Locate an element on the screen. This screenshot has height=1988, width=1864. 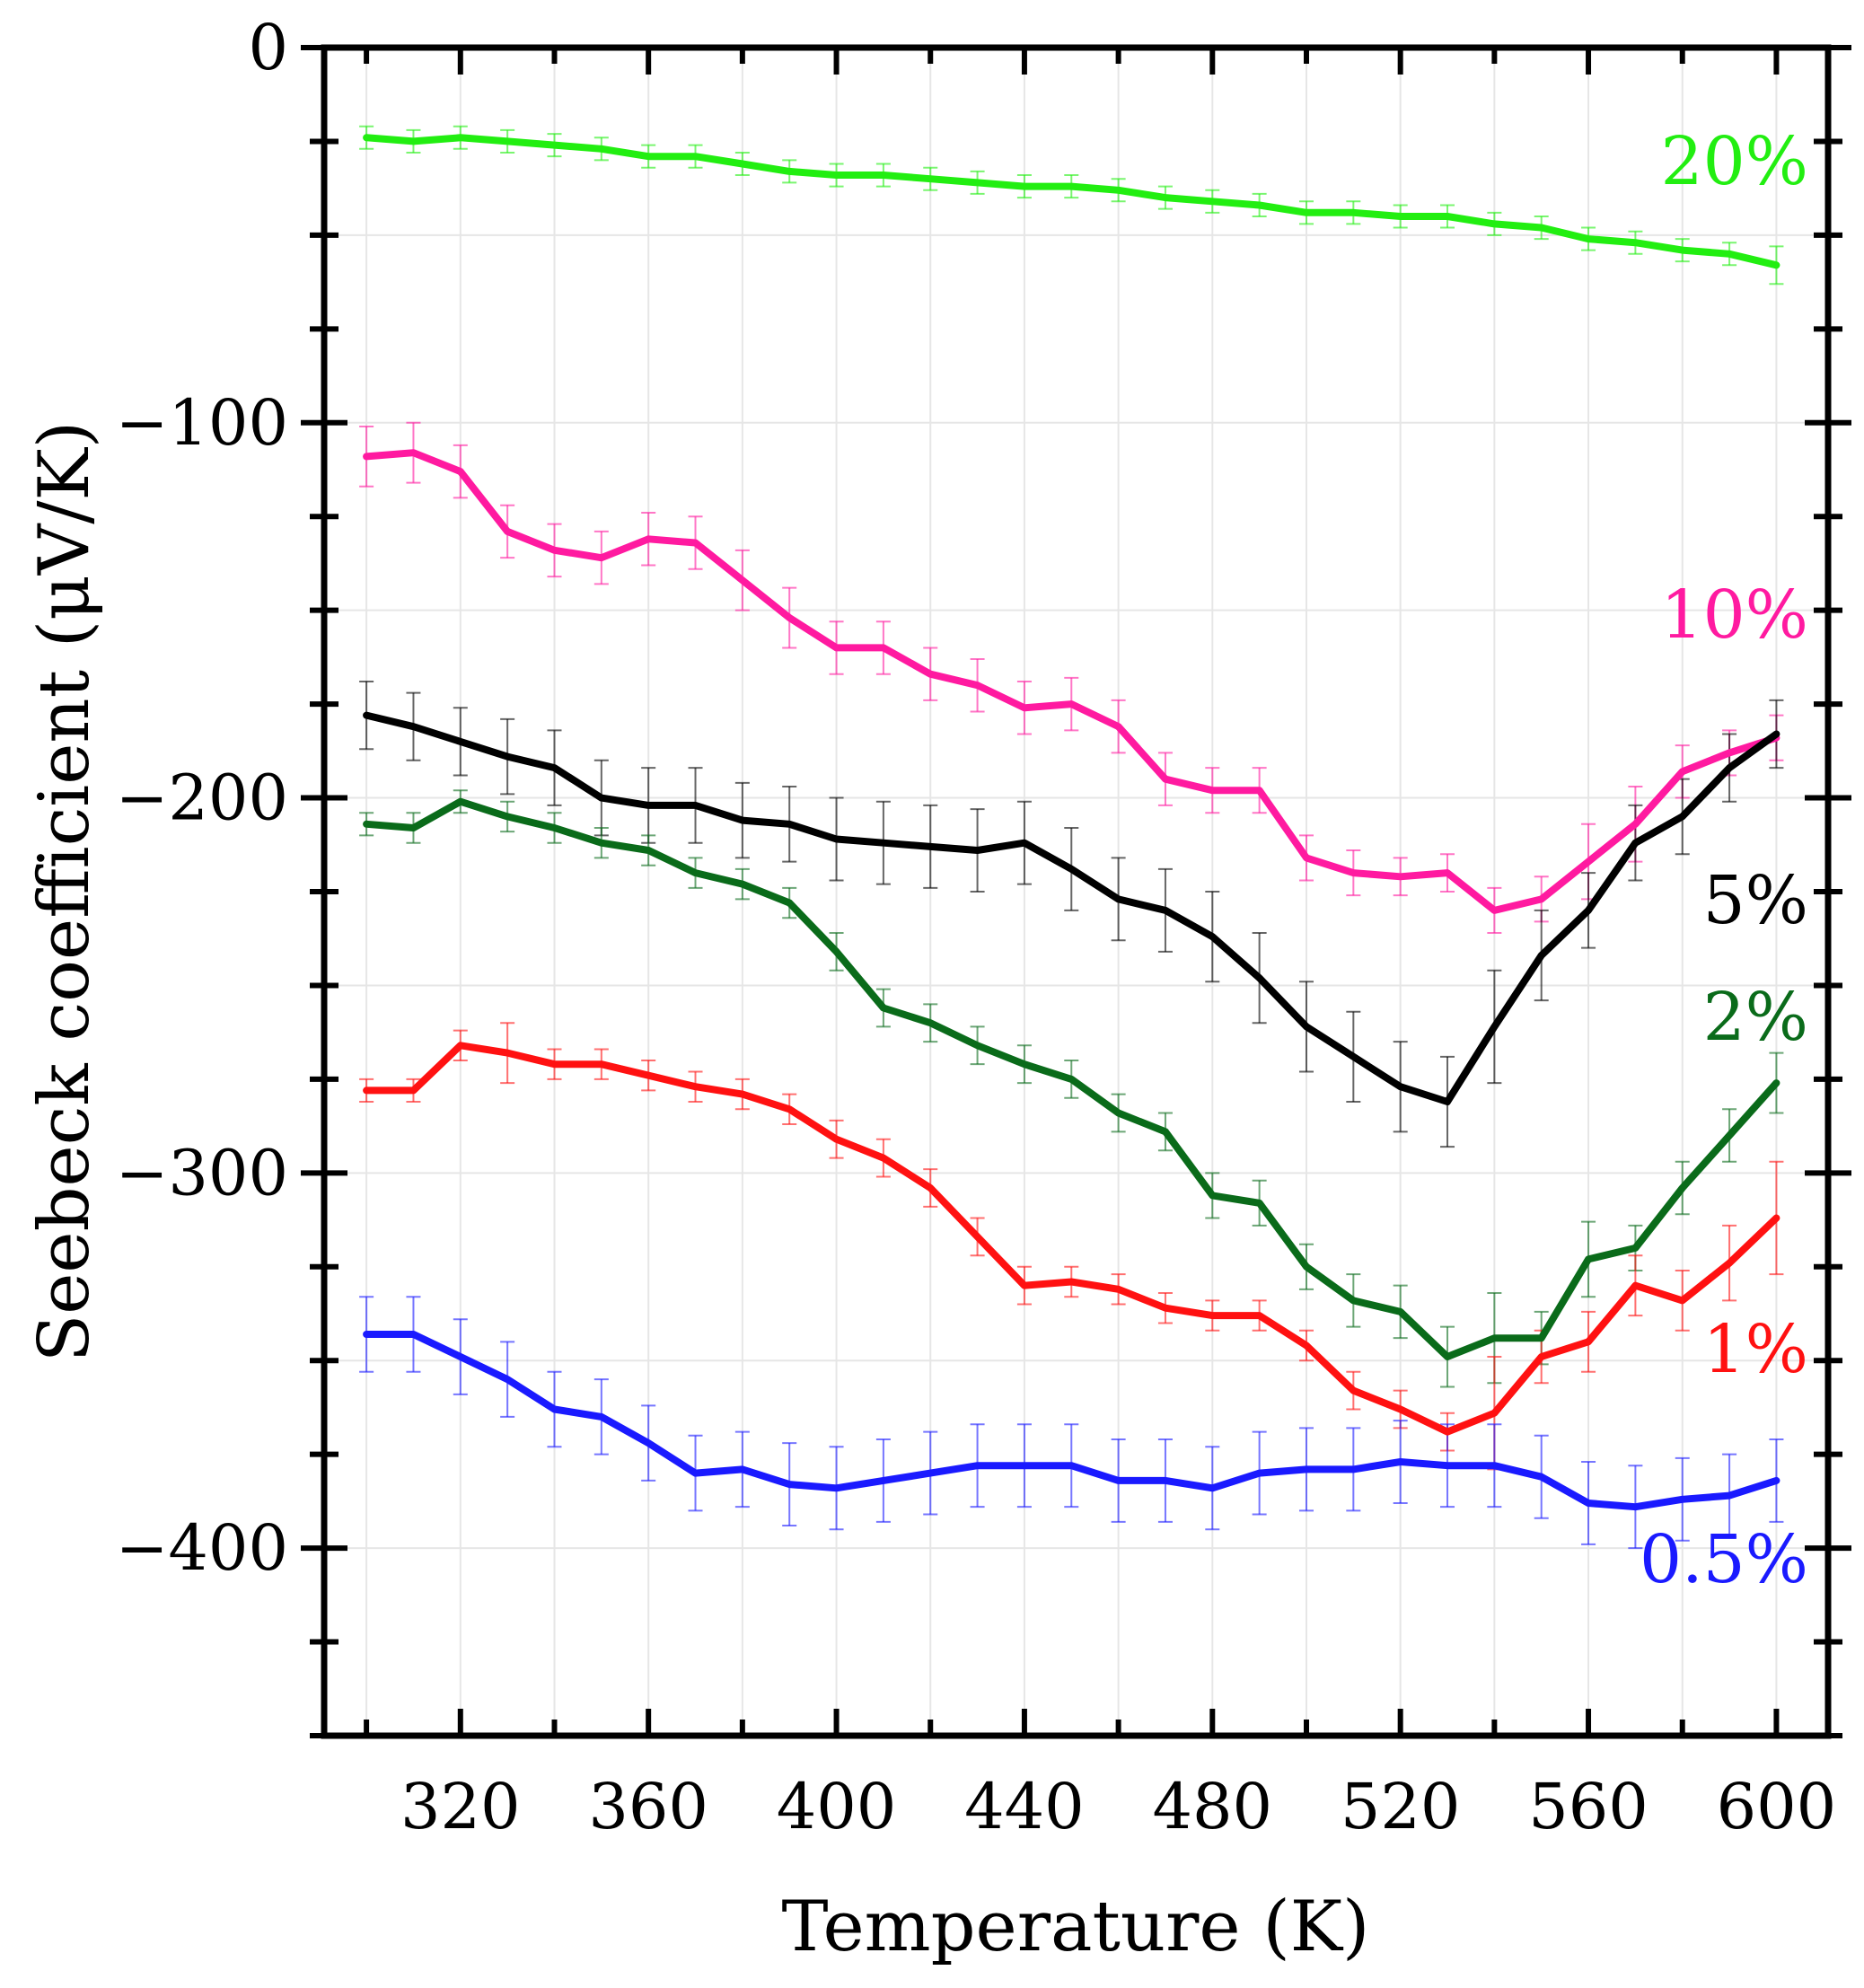
x-tick-label: 320 is located at coordinates (460, 1806).